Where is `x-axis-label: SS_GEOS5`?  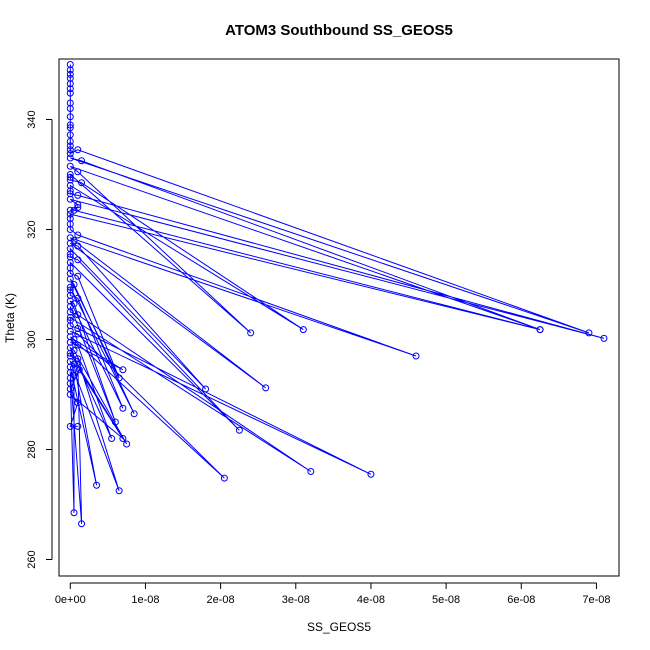 x-axis-label: SS_GEOS5 is located at coordinates (339, 627).